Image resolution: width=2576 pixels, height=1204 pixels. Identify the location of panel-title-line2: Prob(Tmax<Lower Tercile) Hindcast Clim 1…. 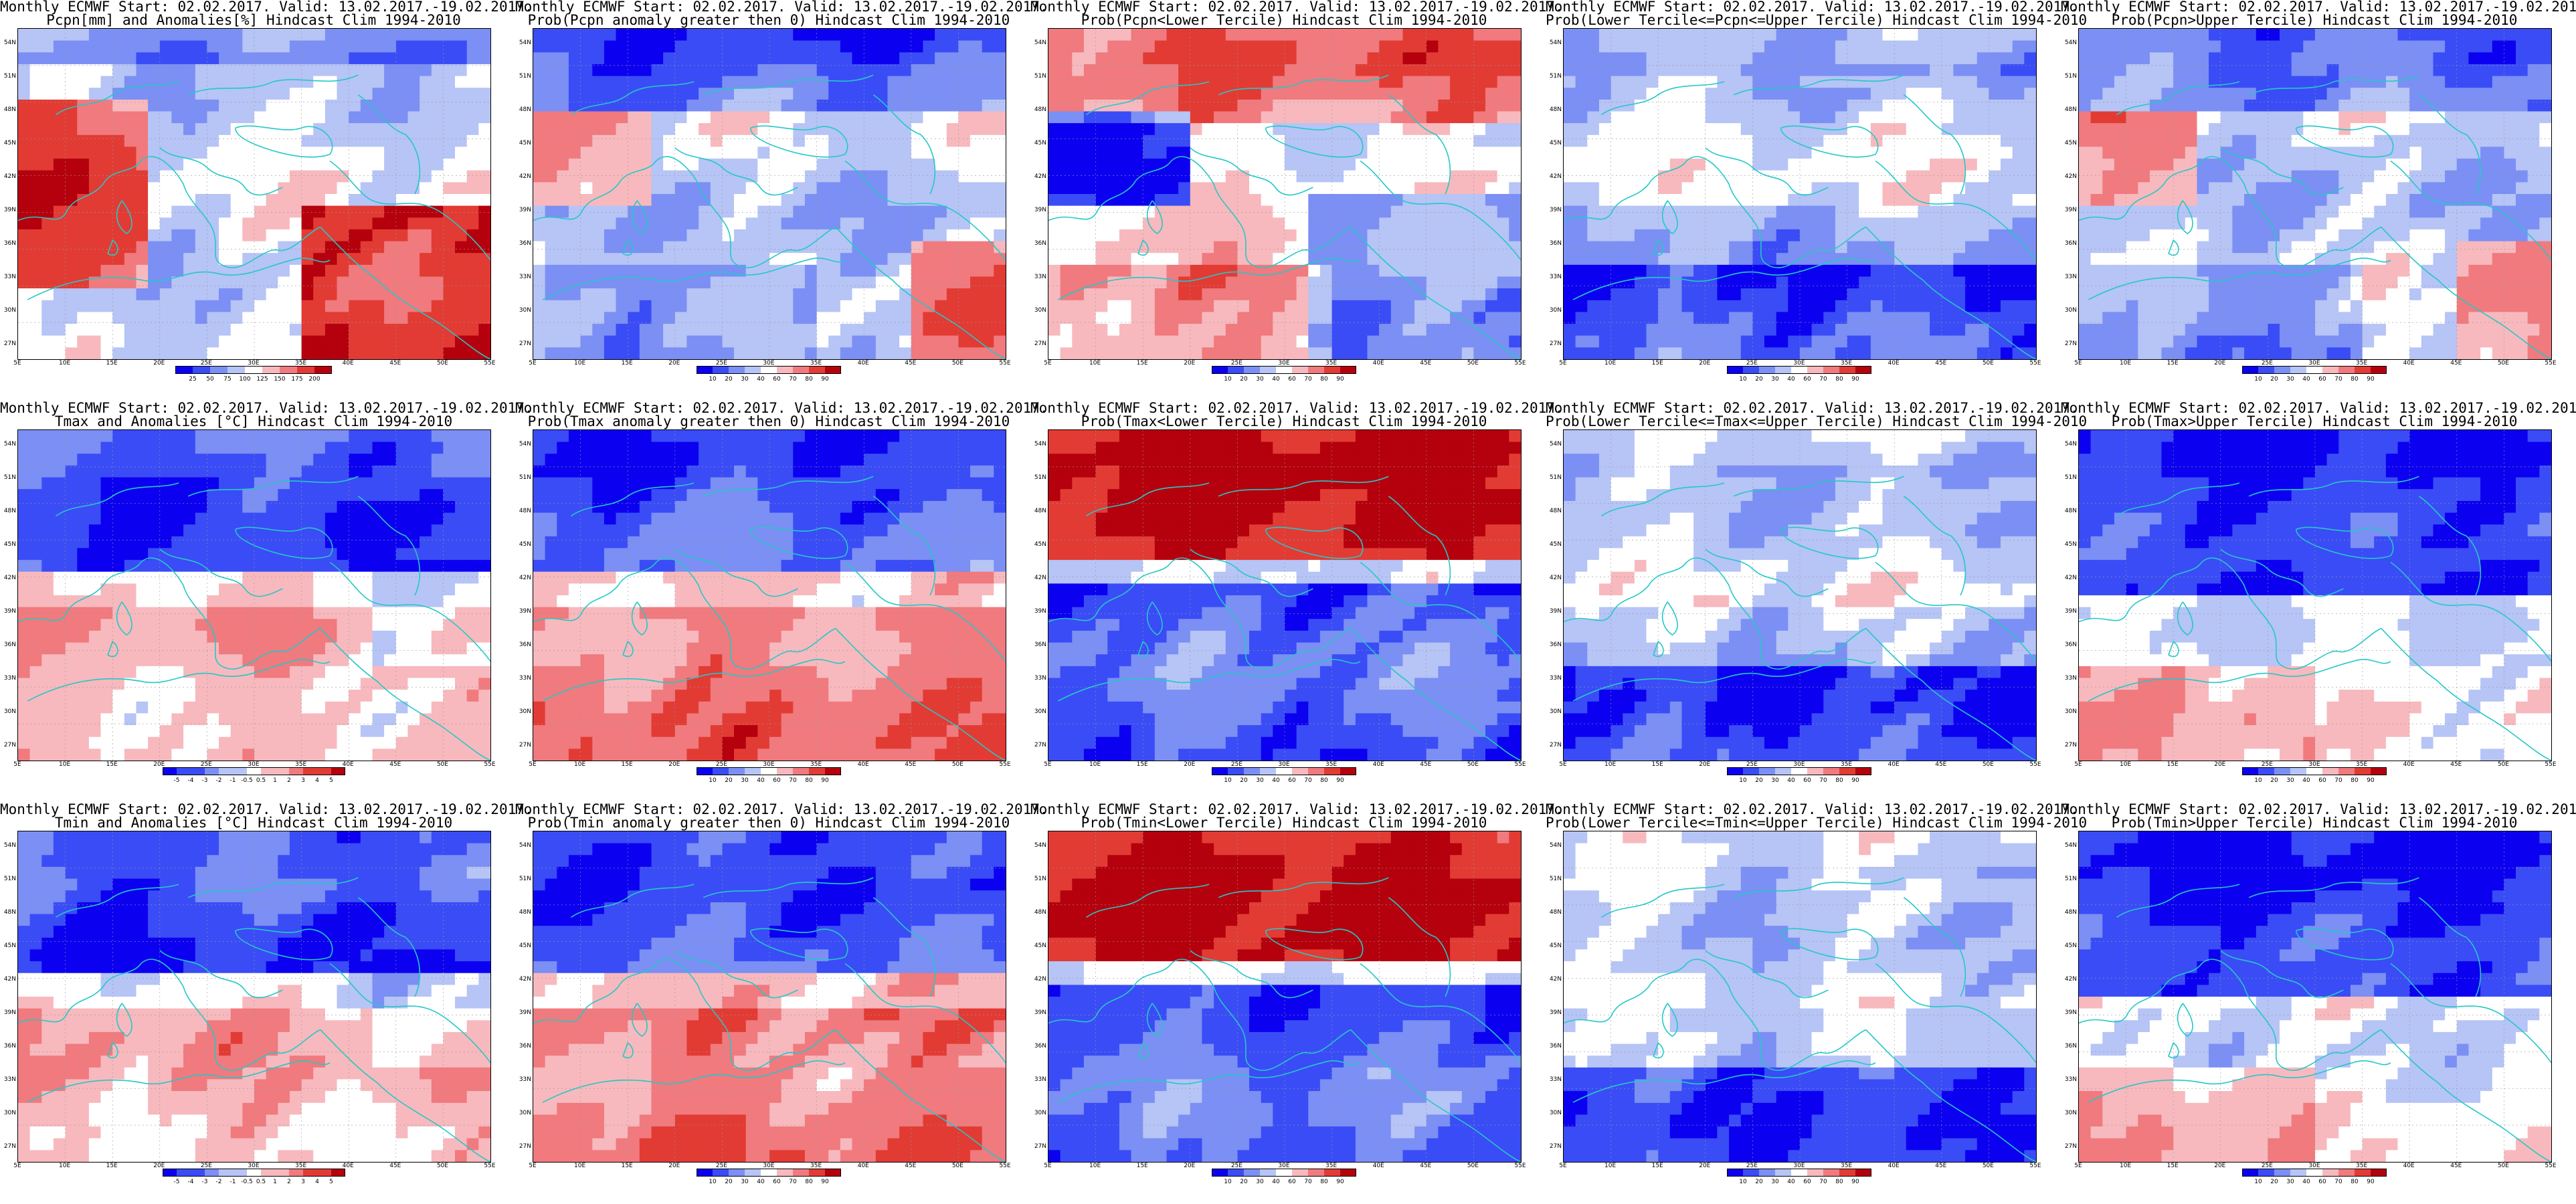
(1284, 421).